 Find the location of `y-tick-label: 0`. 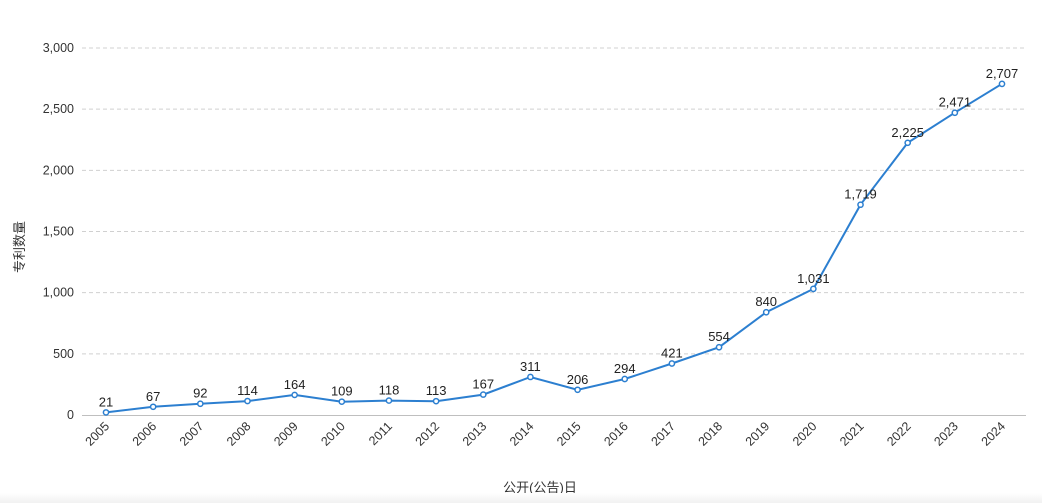

y-tick-label: 0 is located at coordinates (70, 415).